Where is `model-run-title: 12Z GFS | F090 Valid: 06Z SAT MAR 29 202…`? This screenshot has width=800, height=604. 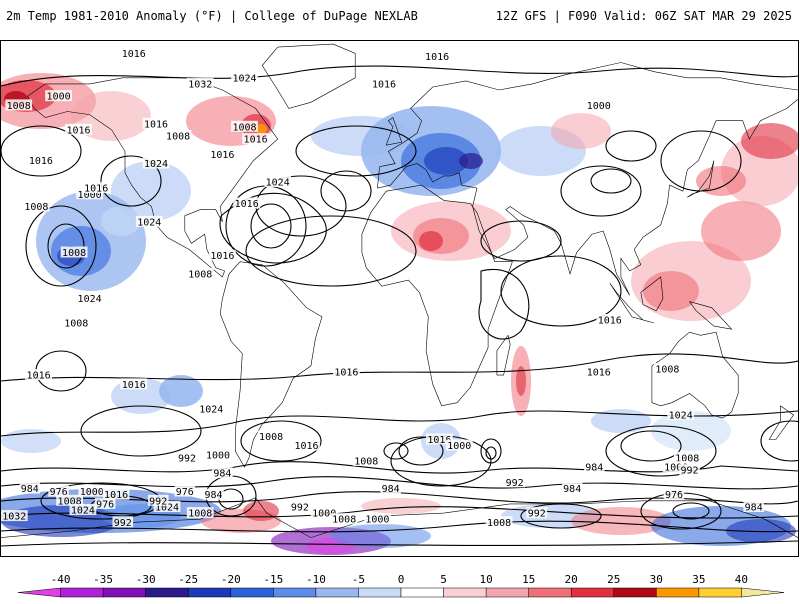
model-run-title: 12Z GFS | F090 Valid: 06Z SAT MAR 29 202… is located at coordinates (643, 16).